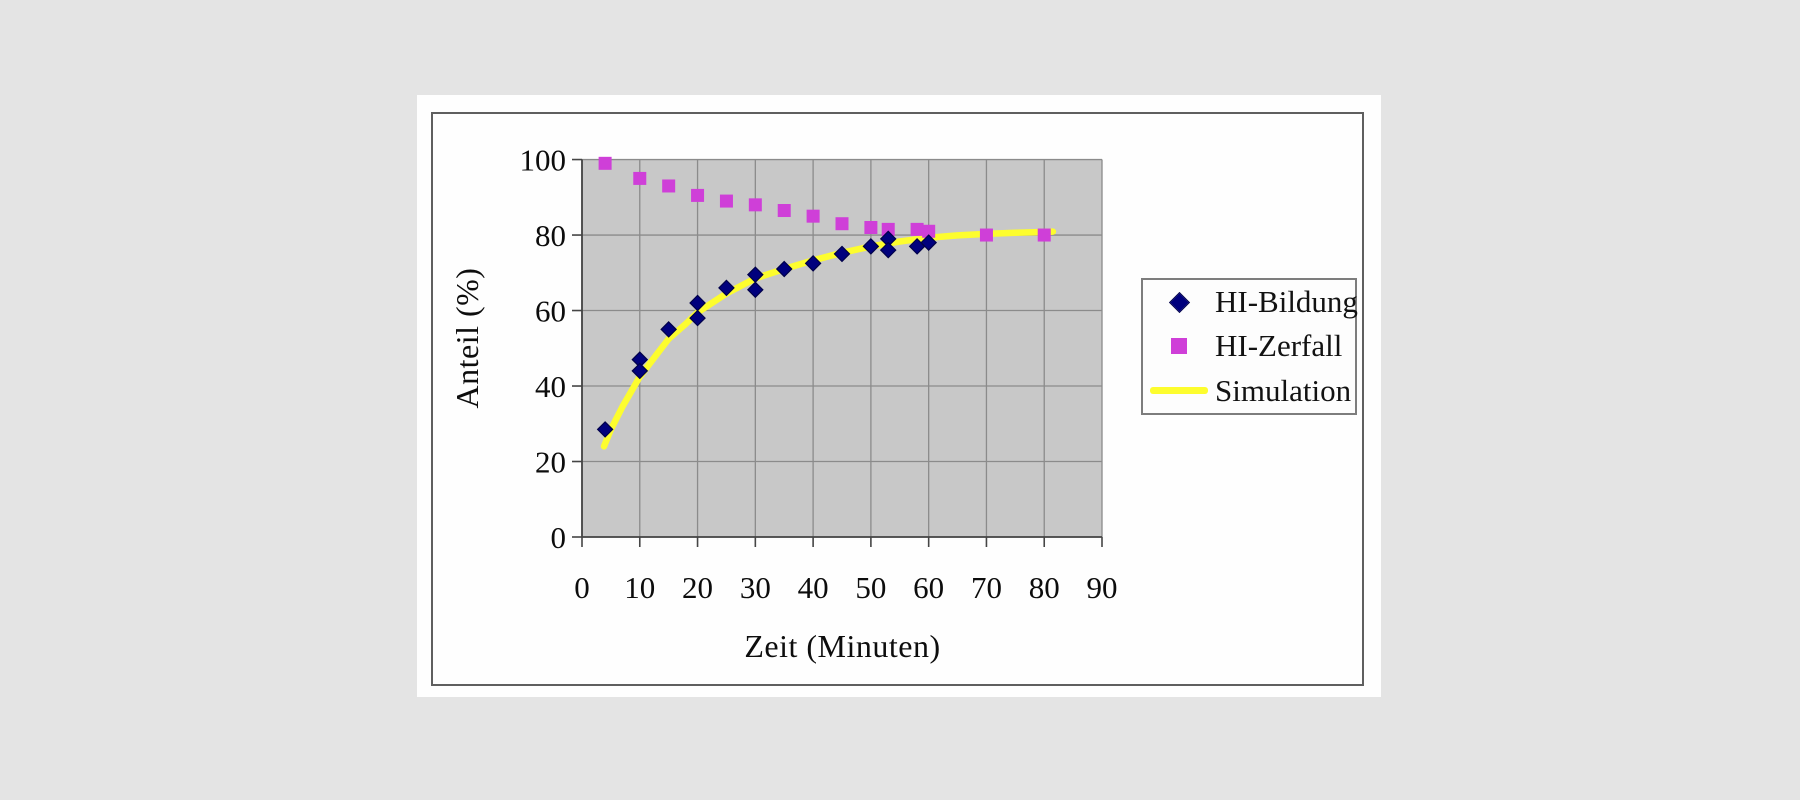  What do you see at coordinates (639, 587) in the screenshot?
I see `x-tick-label: 10` at bounding box center [639, 587].